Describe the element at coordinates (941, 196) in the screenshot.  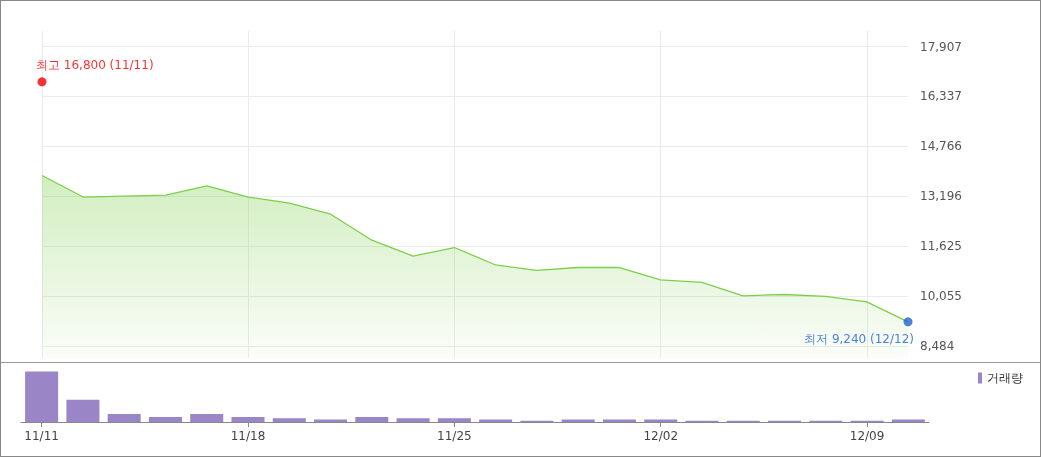
I see `y-tick-label: 13,196` at that location.